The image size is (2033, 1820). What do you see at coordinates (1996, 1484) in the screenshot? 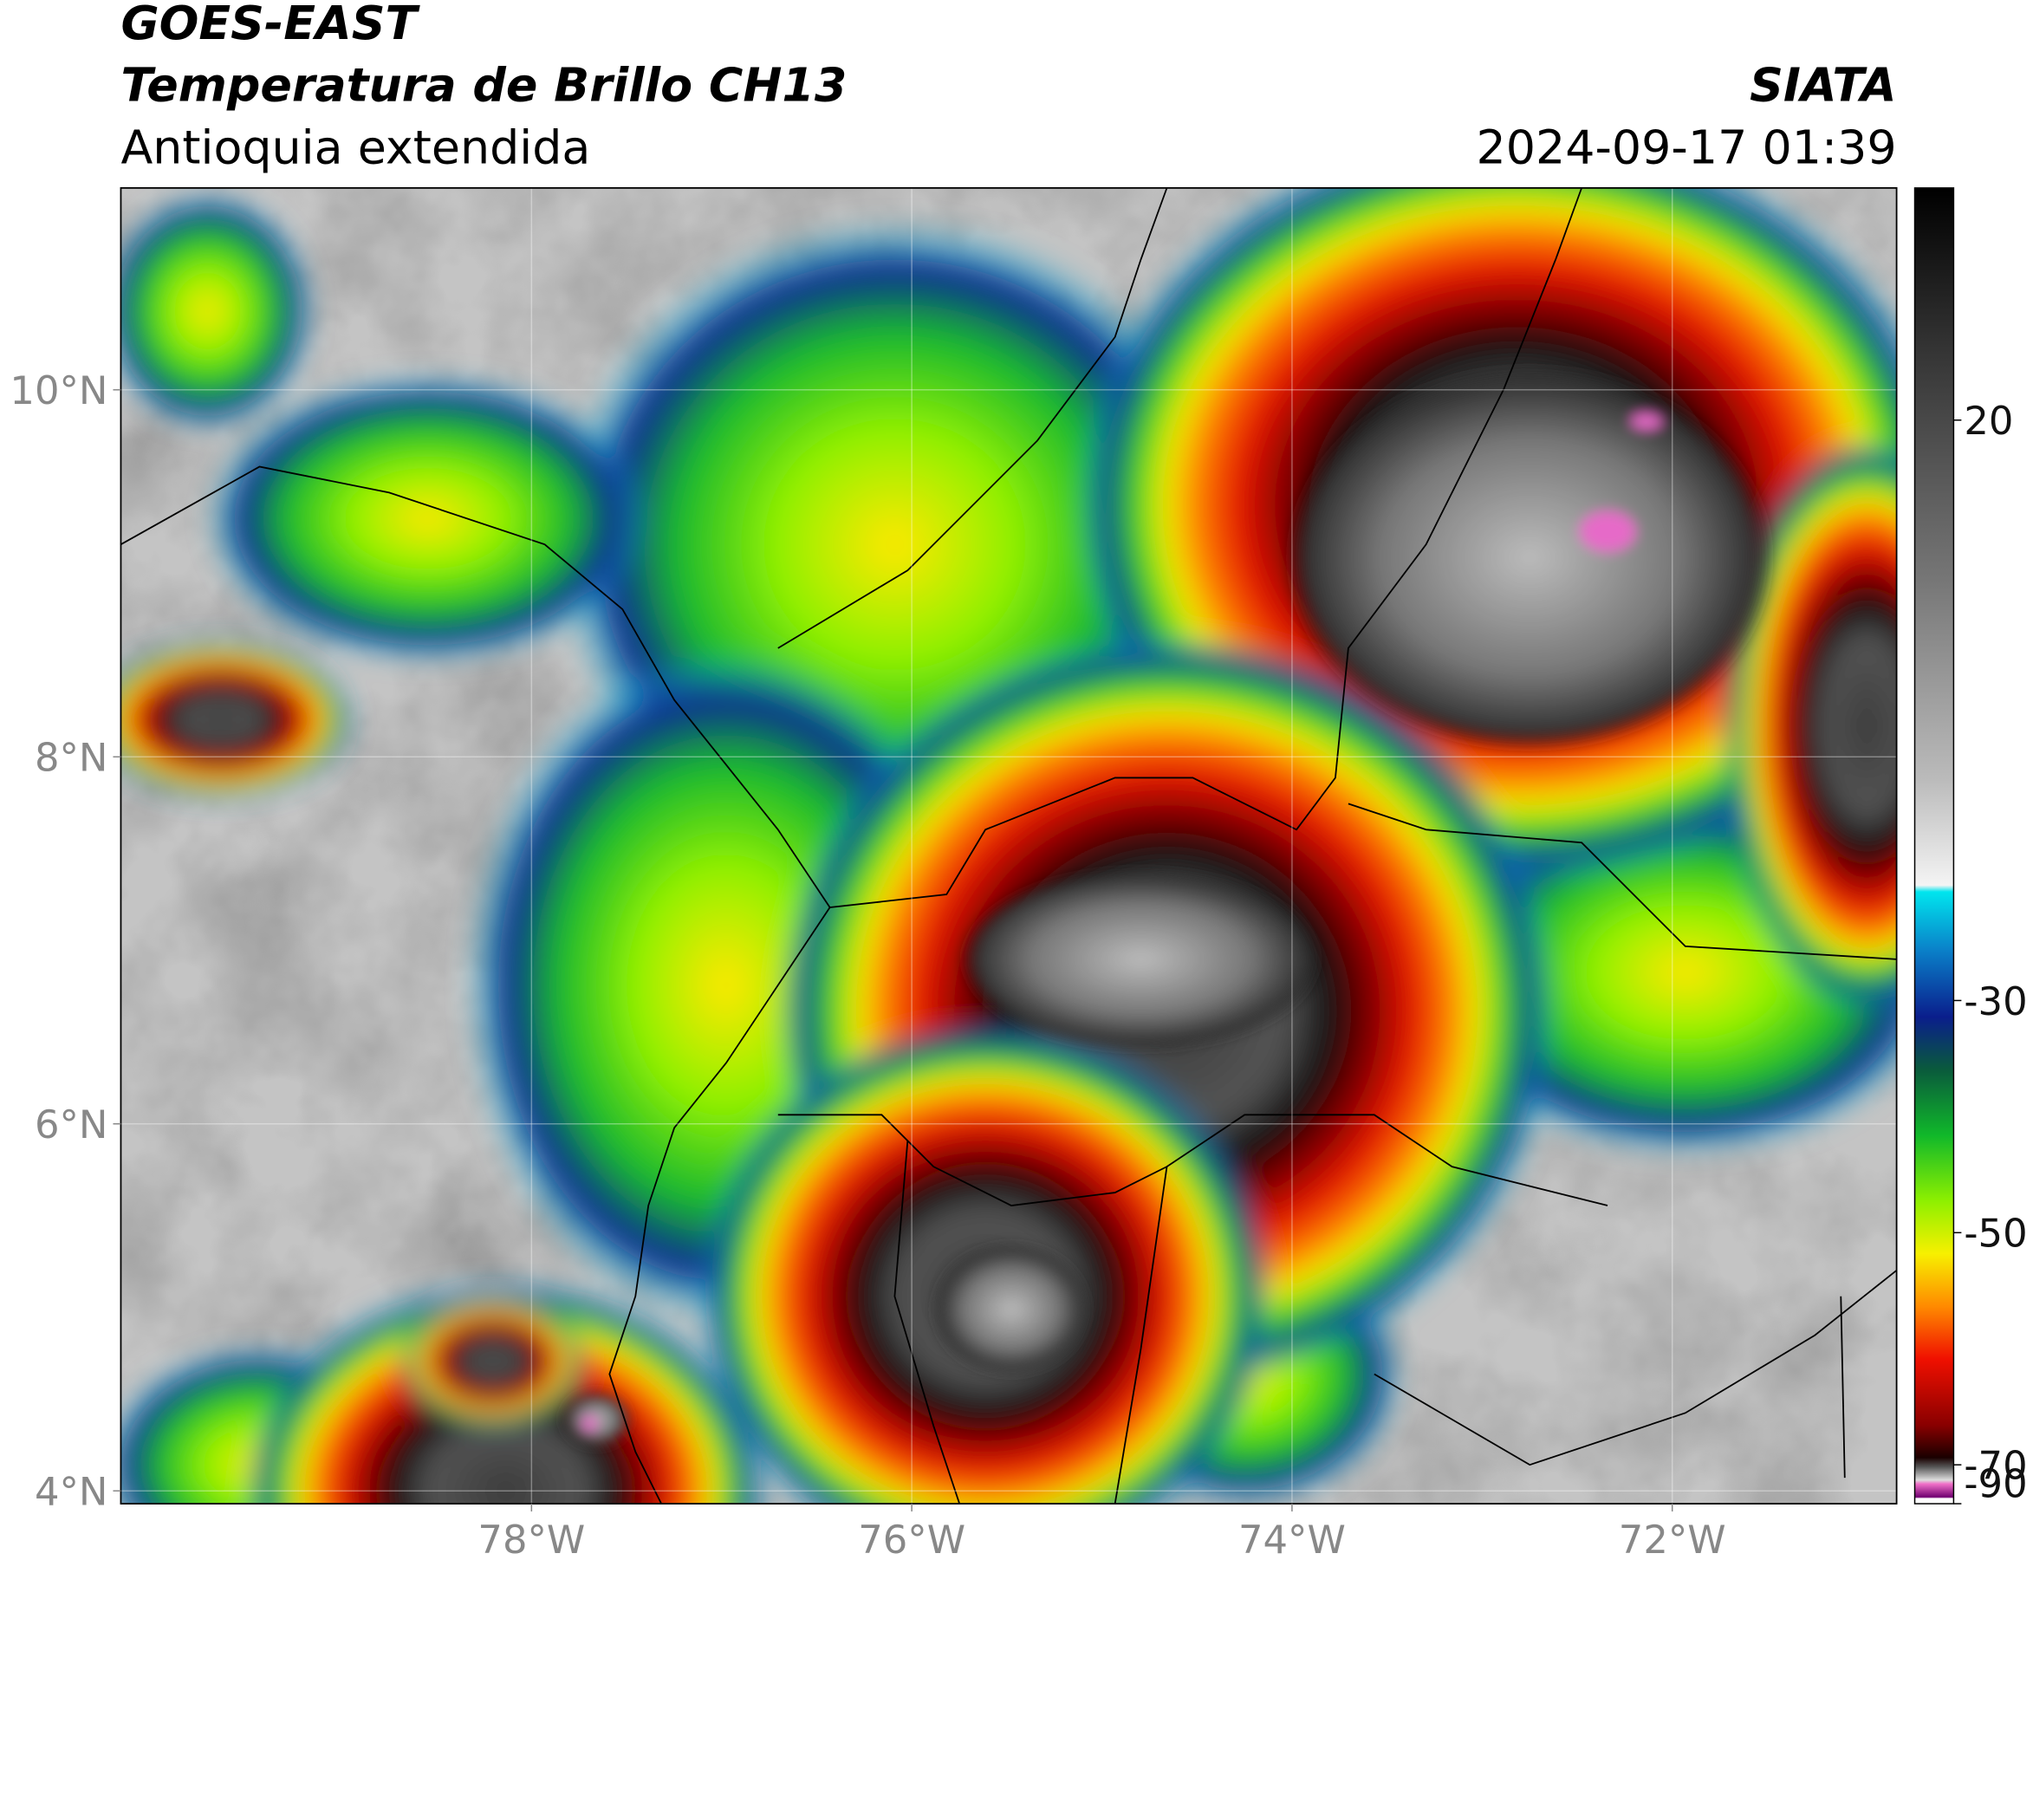
I see `colorbar-tick-label: -90` at bounding box center [1996, 1484].